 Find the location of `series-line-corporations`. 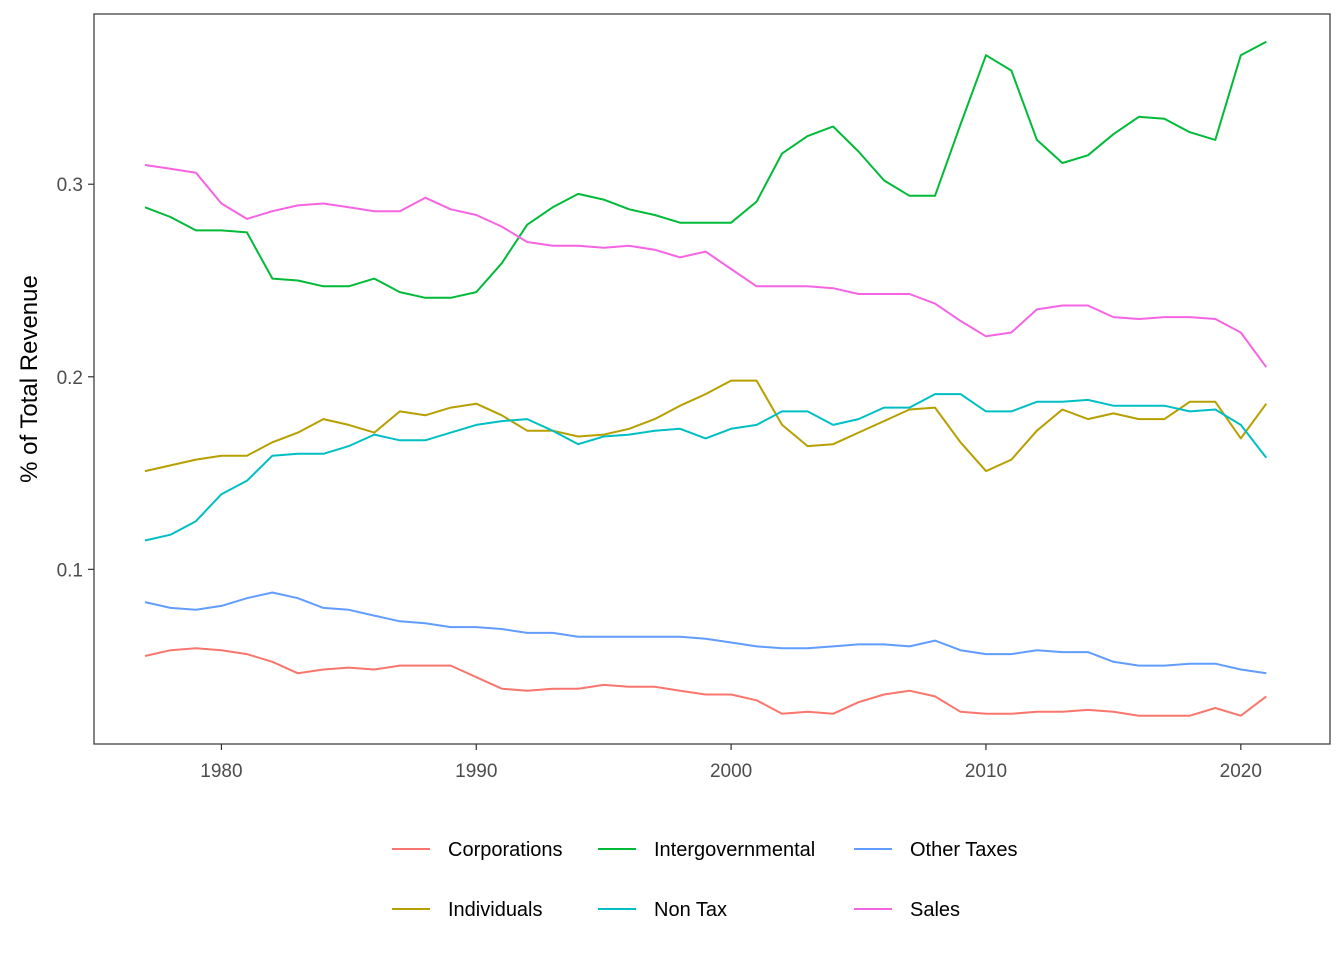

series-line-corporations is located at coordinates (705, 682).